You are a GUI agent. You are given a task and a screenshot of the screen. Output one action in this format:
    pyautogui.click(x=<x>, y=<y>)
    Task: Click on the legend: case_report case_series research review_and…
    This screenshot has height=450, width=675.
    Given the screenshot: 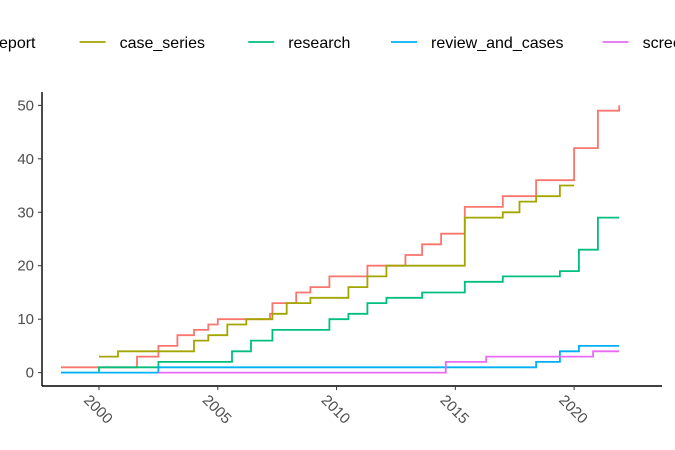 What is the action you would take?
    pyautogui.click(x=337, y=43)
    